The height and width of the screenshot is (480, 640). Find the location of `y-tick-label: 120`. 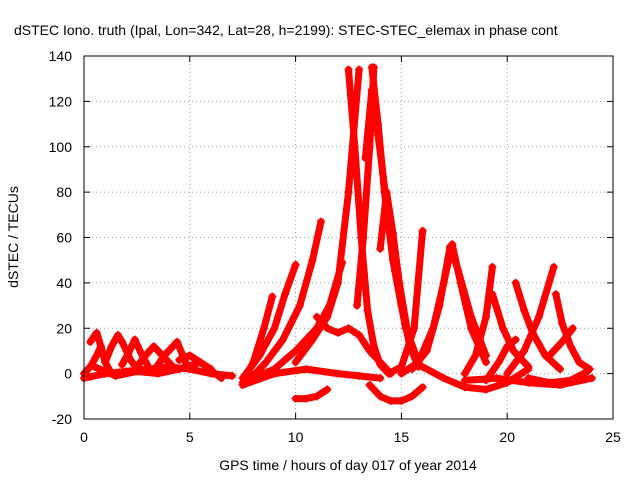

y-tick-label: 120 is located at coordinates (61, 101).